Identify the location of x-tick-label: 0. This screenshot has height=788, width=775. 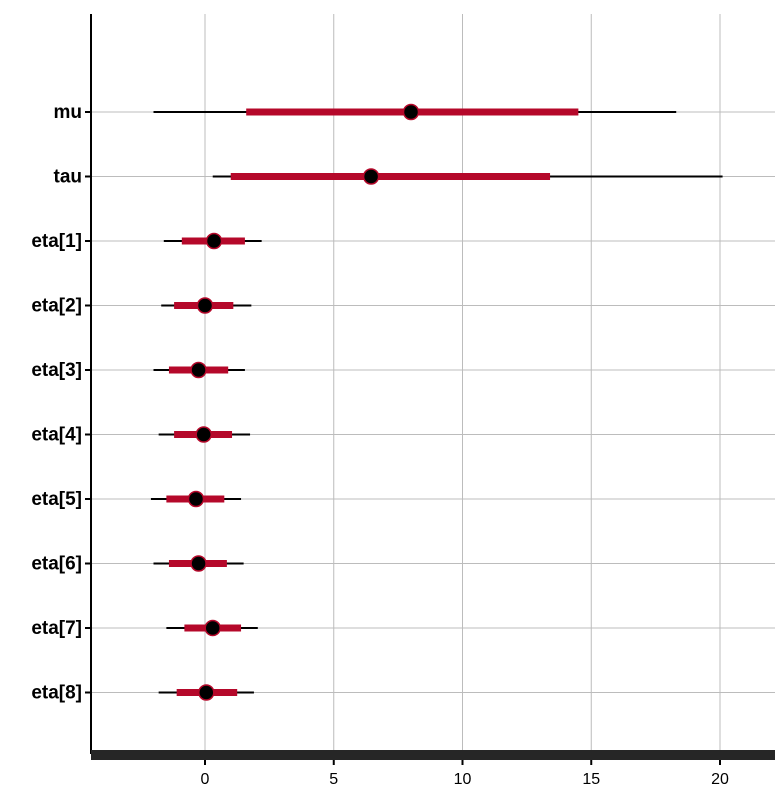
(205, 779).